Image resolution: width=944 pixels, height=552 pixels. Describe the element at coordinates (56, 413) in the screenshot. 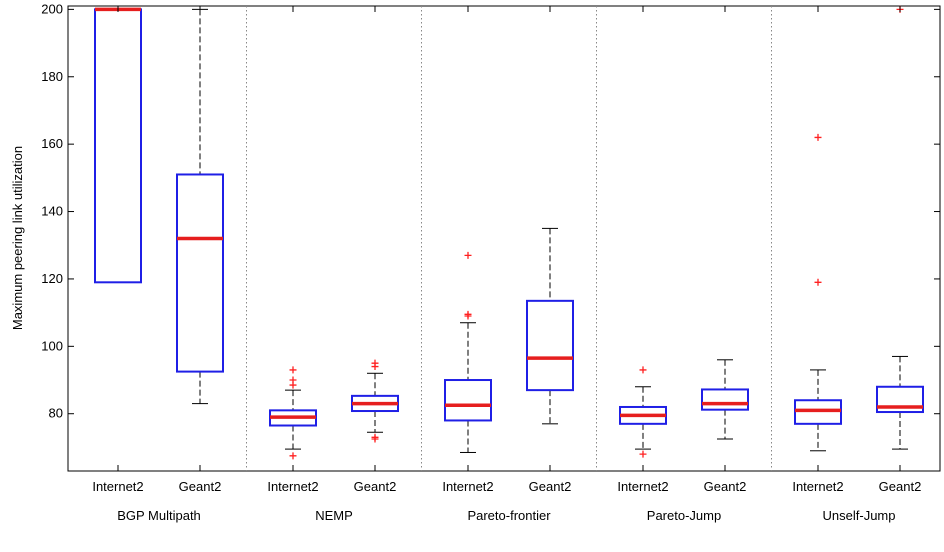

I see `y-tick-label: 80` at that location.